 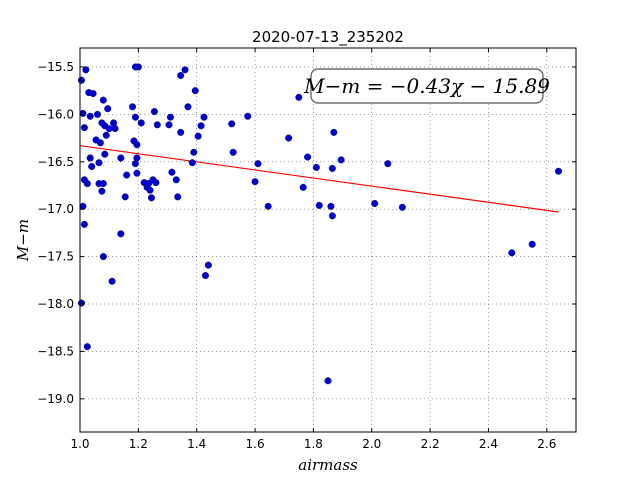 What do you see at coordinates (79, 444) in the screenshot?
I see `x-tick-label: 1.0` at bounding box center [79, 444].